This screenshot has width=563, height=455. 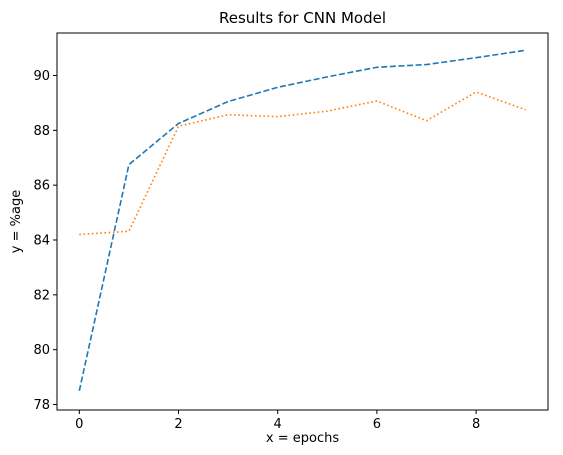 What do you see at coordinates (302, 438) in the screenshot?
I see `x-axis-label: x = epochs` at bounding box center [302, 438].